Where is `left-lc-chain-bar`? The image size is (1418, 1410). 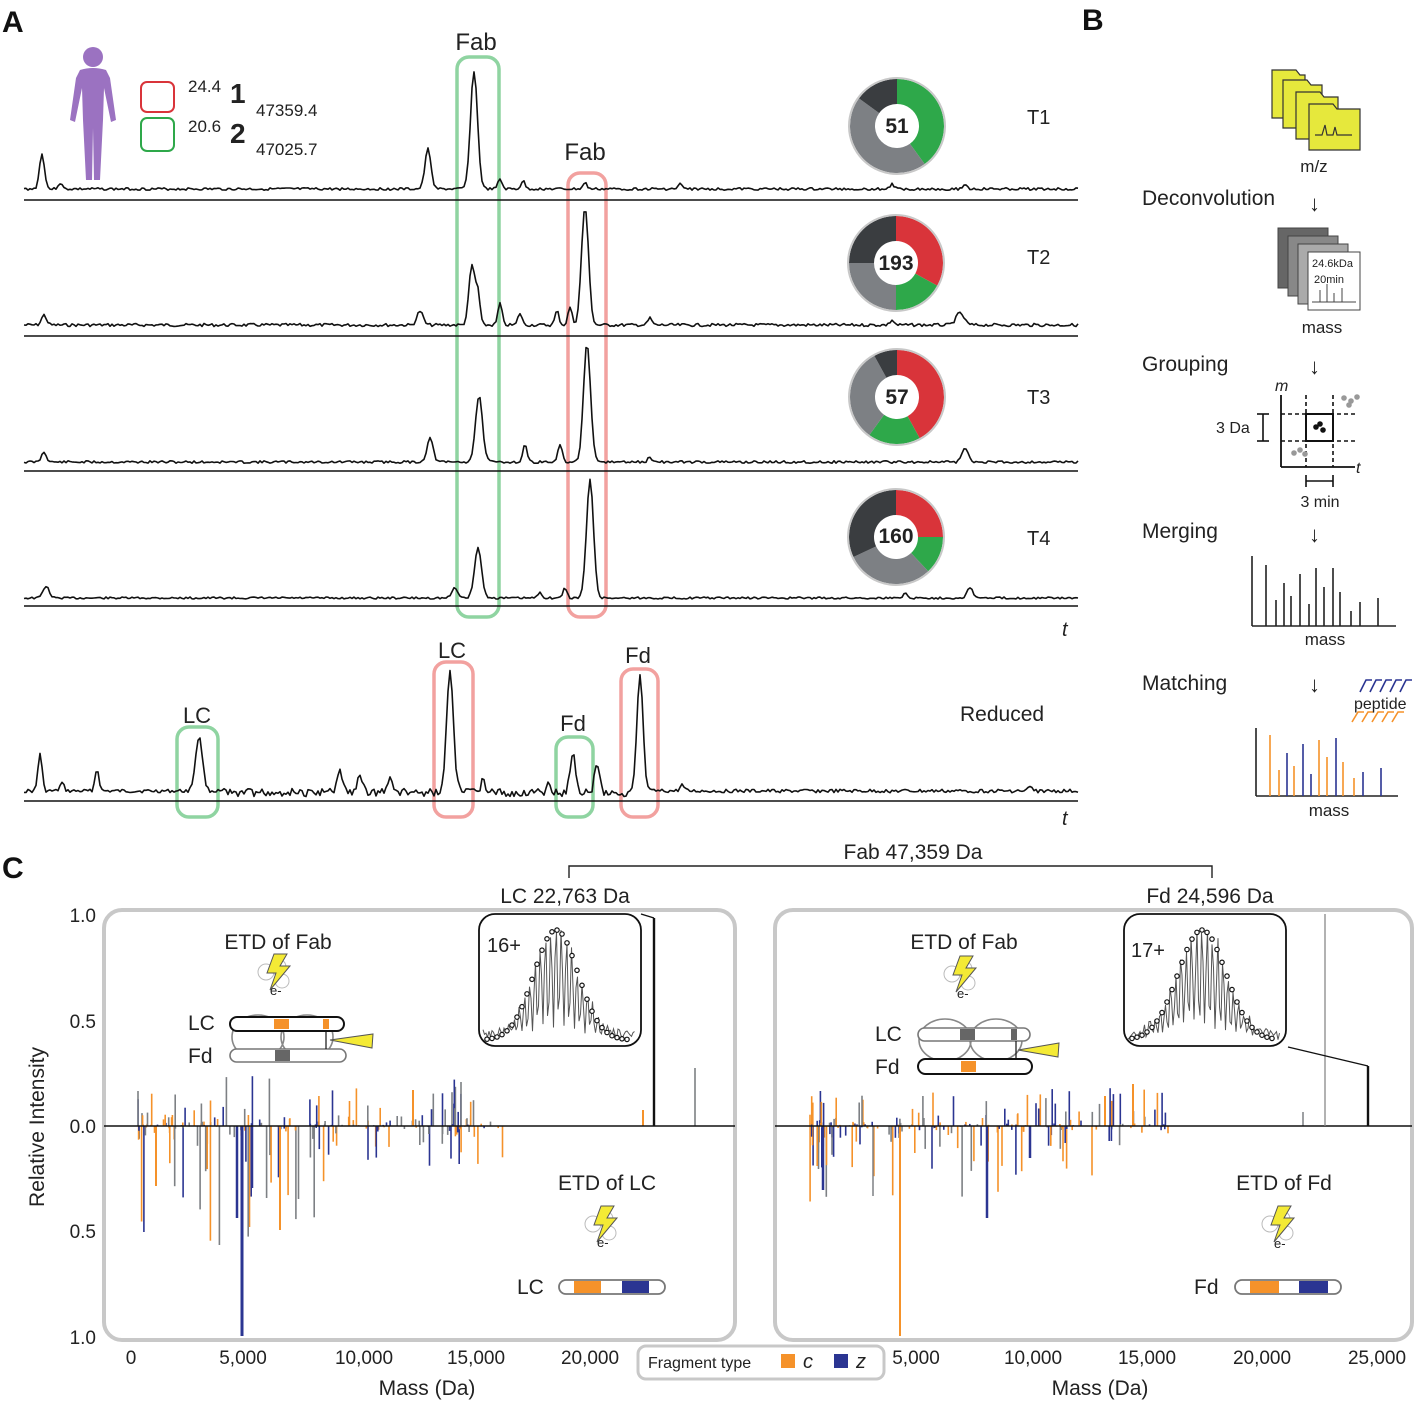
left-lc-chain-bar is located at coordinates (612, 1287).